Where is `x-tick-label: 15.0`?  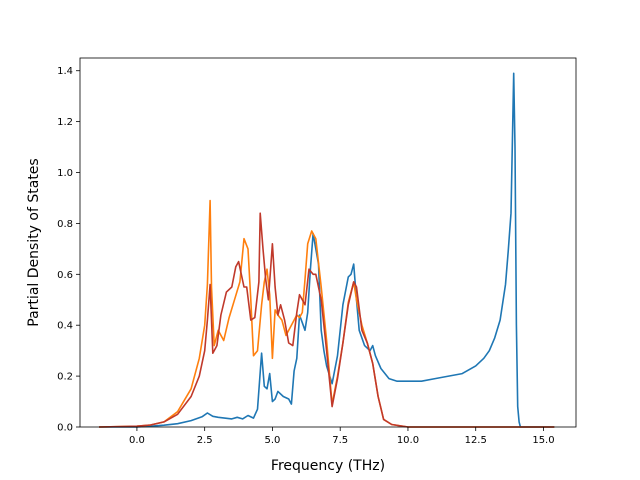
x-tick-label: 15.0 is located at coordinates (543, 440).